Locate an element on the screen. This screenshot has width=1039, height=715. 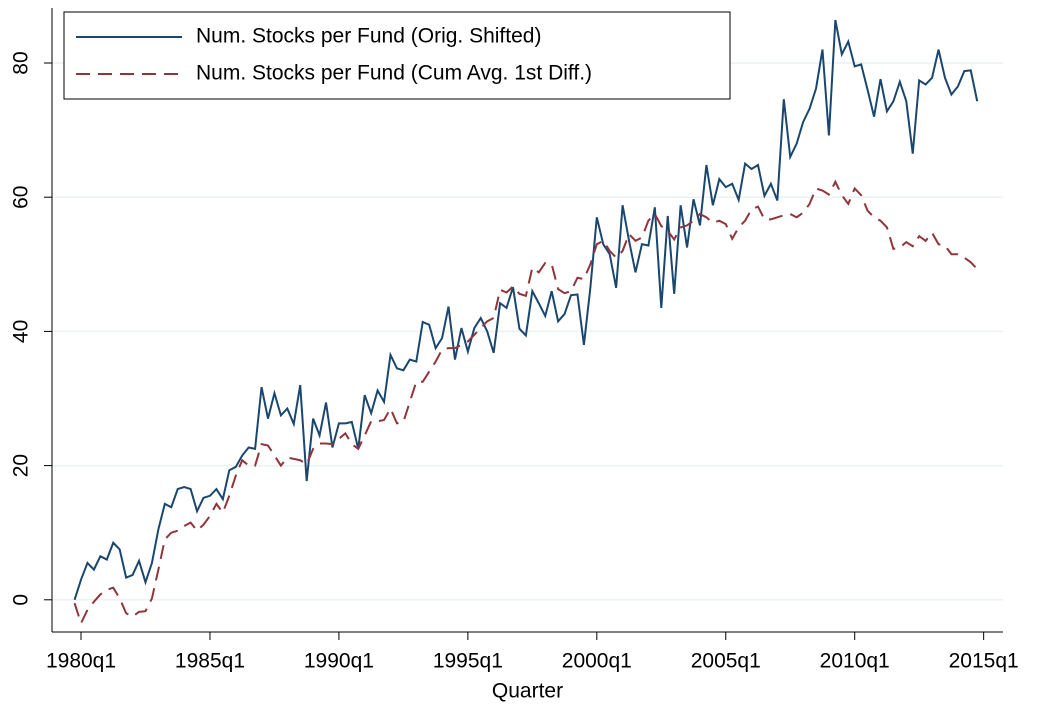
x-tick-label: 1990q1 is located at coordinates (339, 661).